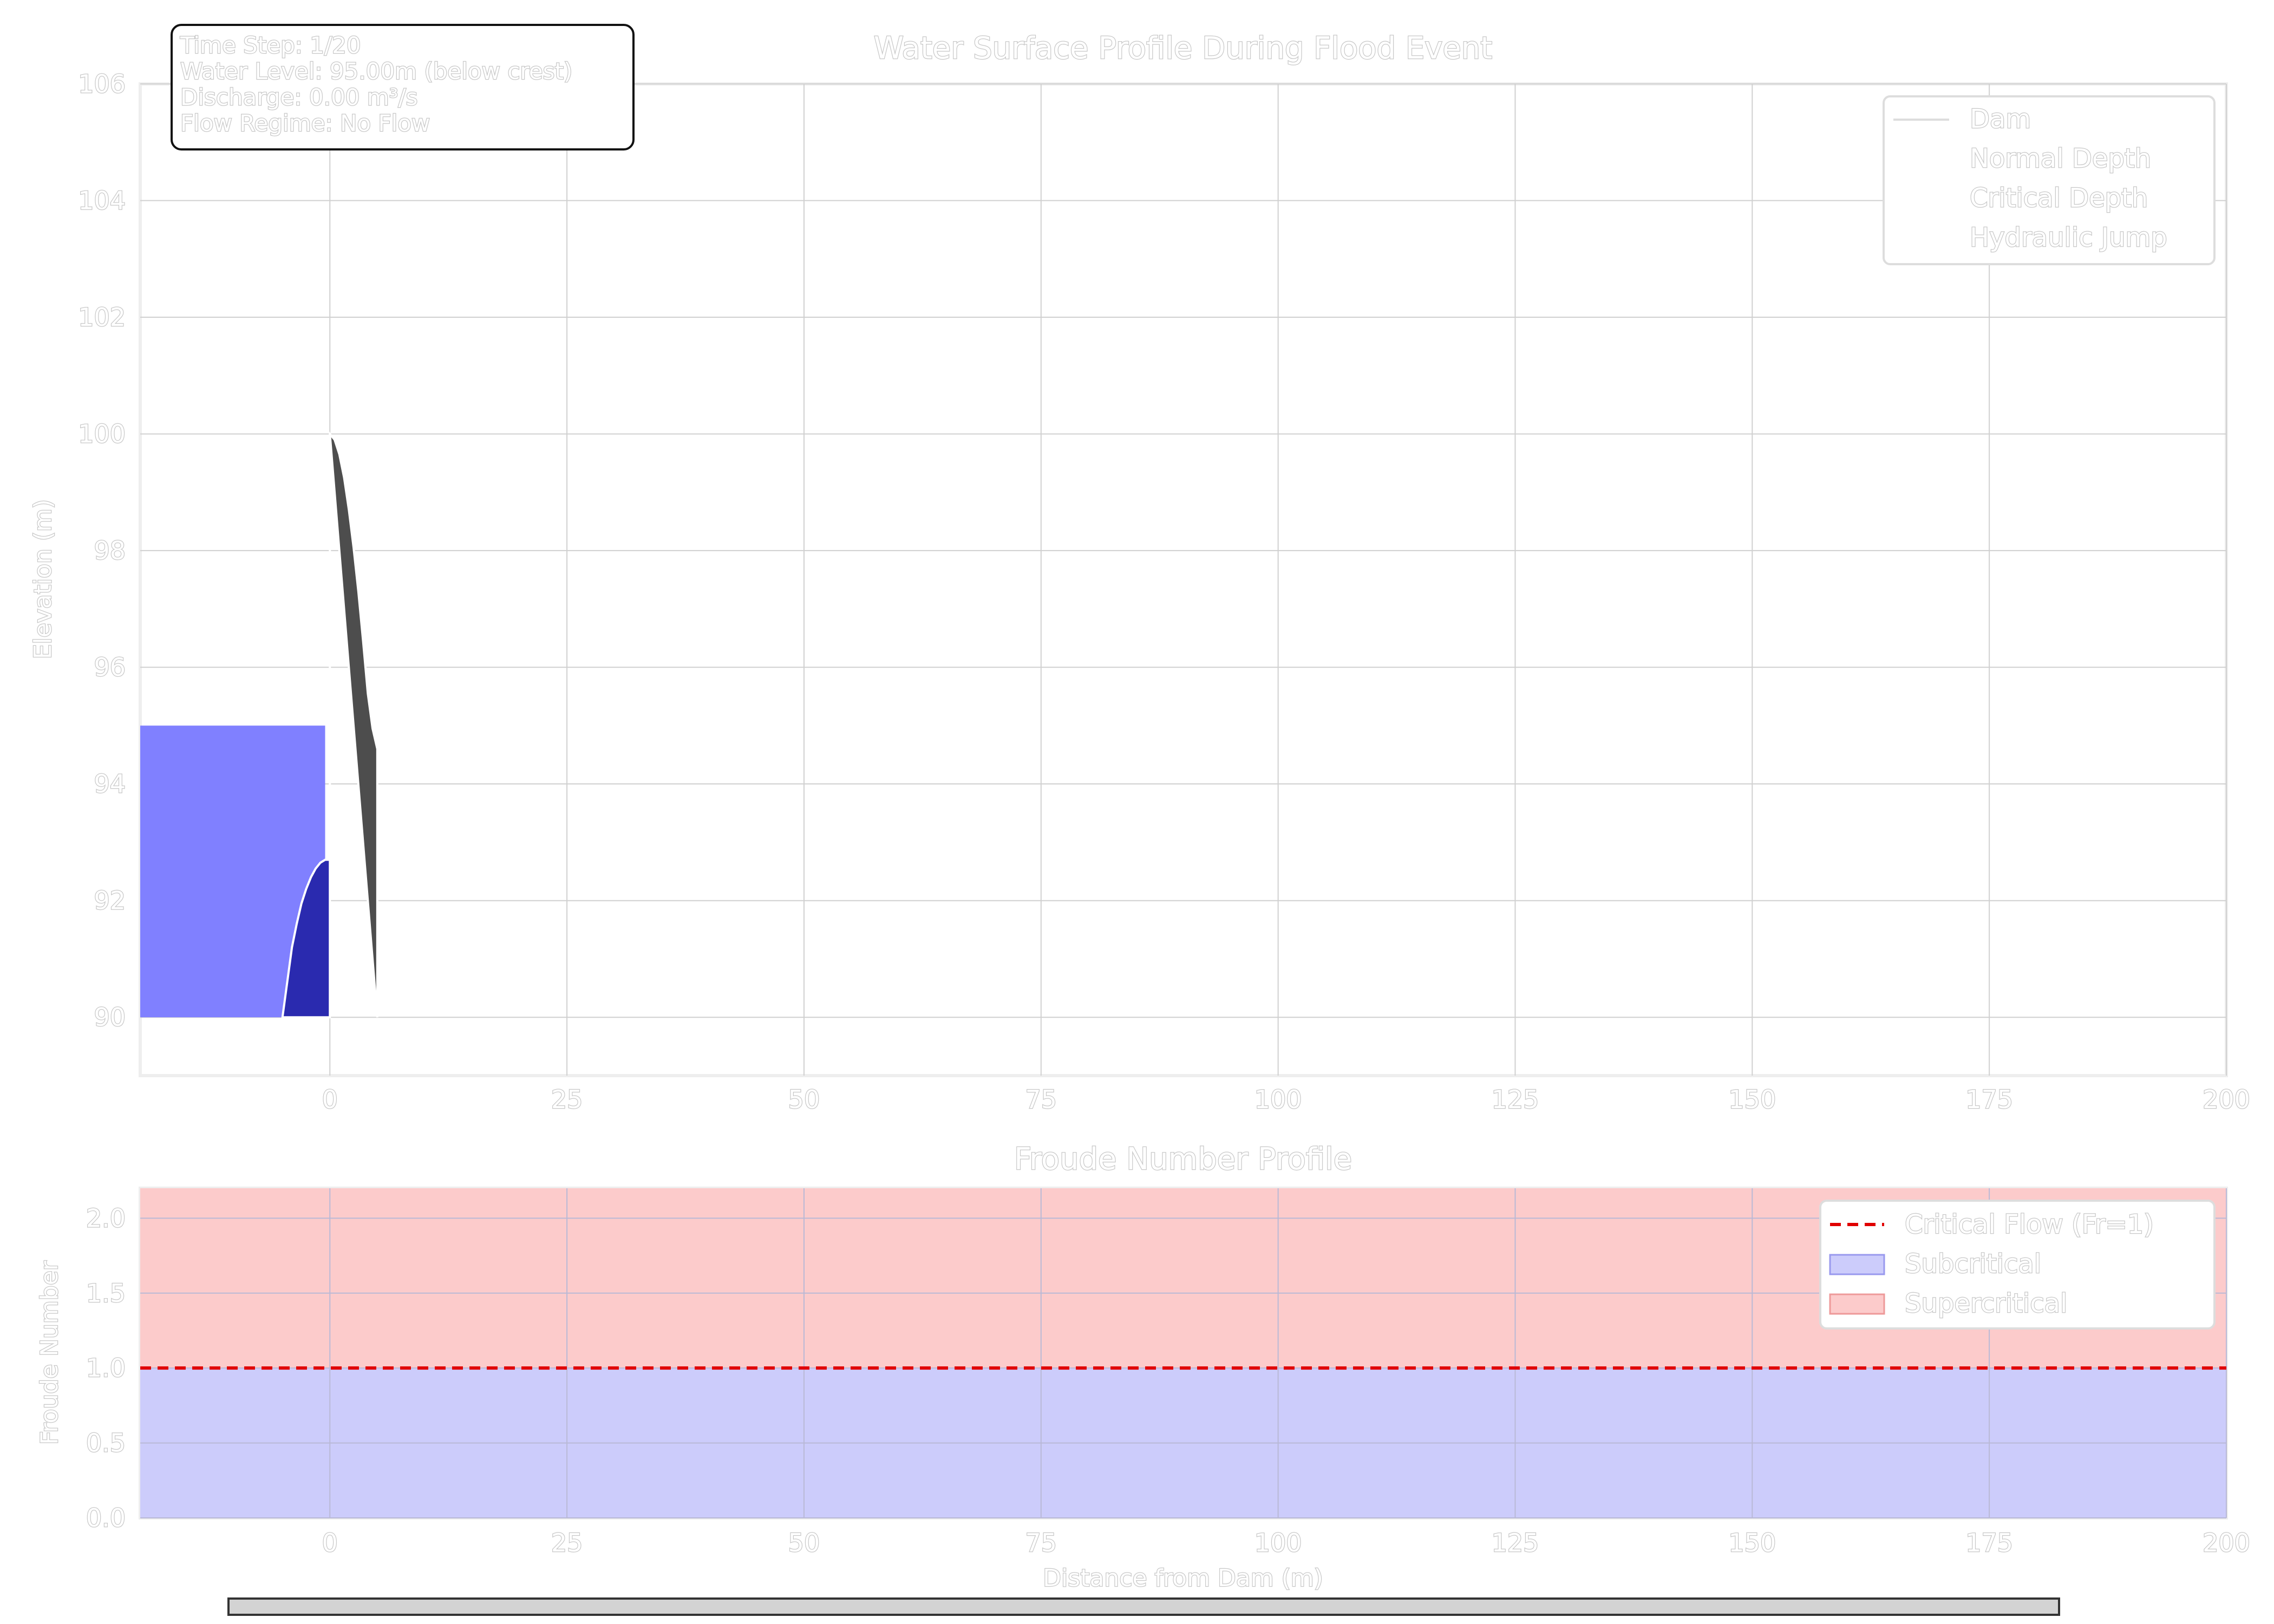 This screenshot has height=1624, width=2274. Describe the element at coordinates (106, 1293) in the screenshot. I see `bottom-y-tick-3: 1.5` at that location.